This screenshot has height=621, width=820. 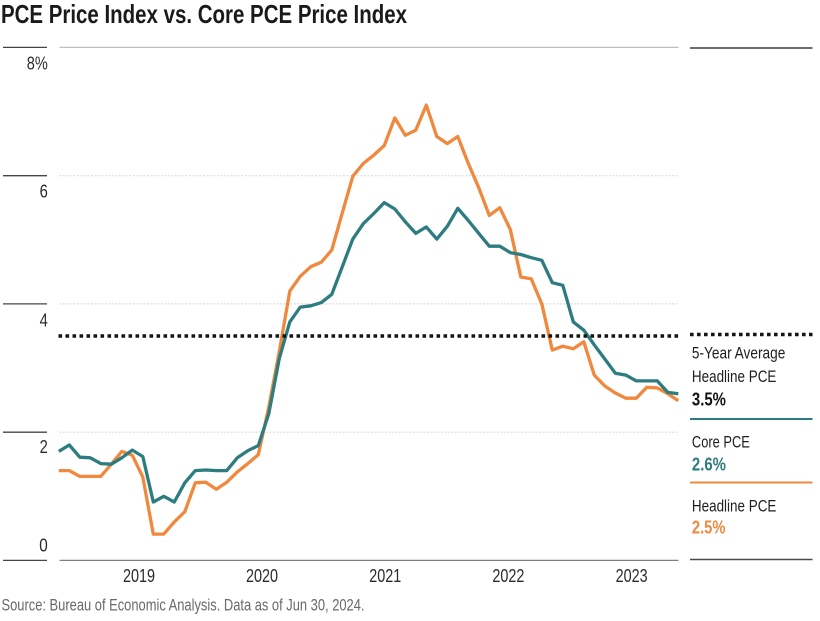 I want to click on svg-text: 2021, so click(x=385, y=576).